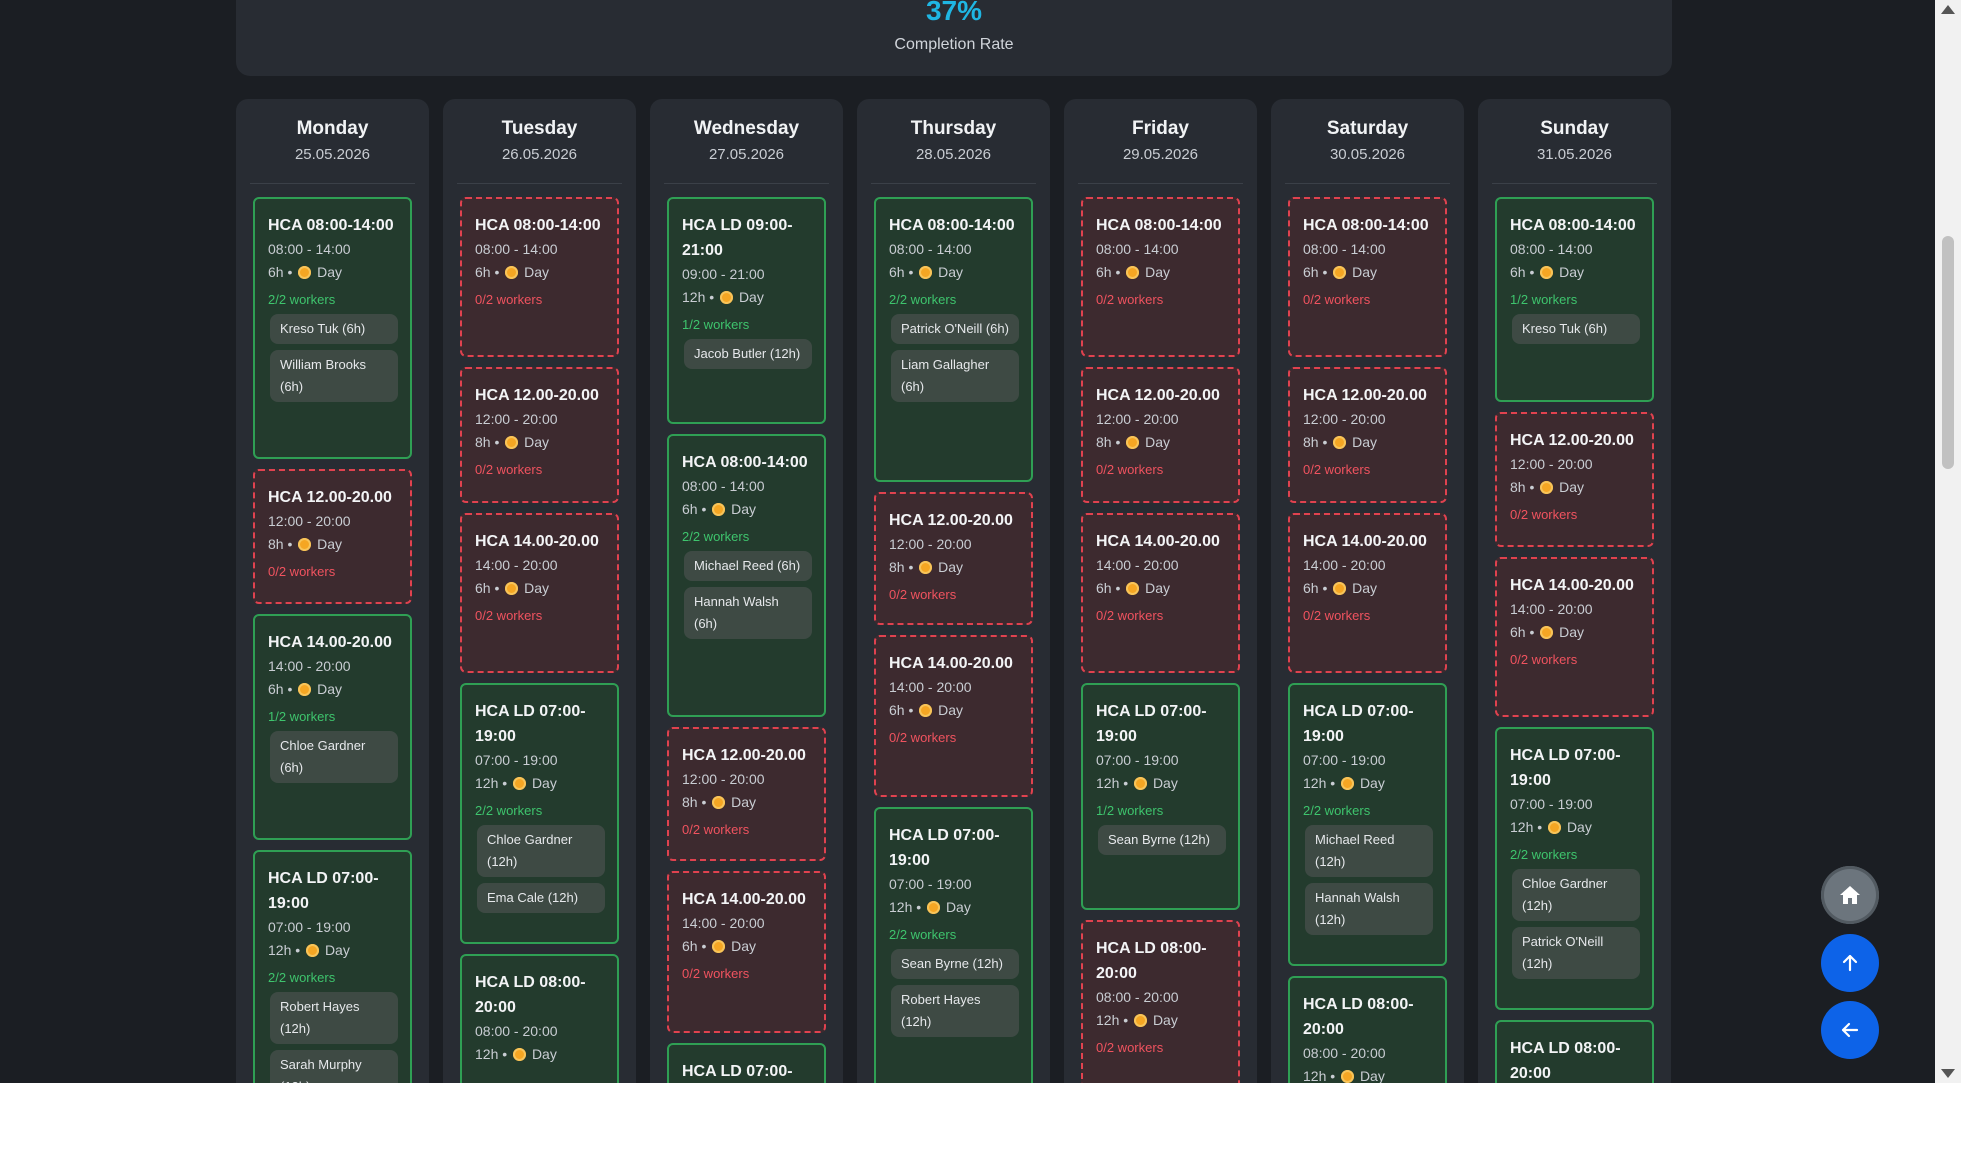 This screenshot has width=1961, height=1157. Describe the element at coordinates (334, 1066) in the screenshot. I see `worker-chip: Sarah Murphy (12h)` at that location.